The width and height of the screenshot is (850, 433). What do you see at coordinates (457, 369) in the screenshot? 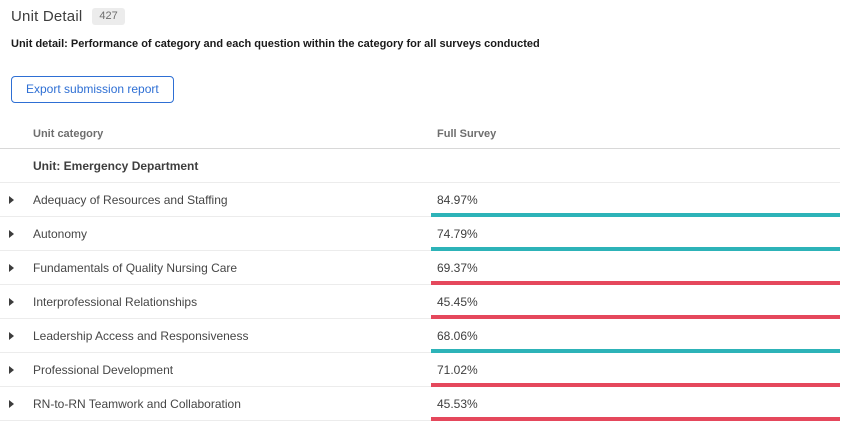
I see `category-score: 71.02%` at bounding box center [457, 369].